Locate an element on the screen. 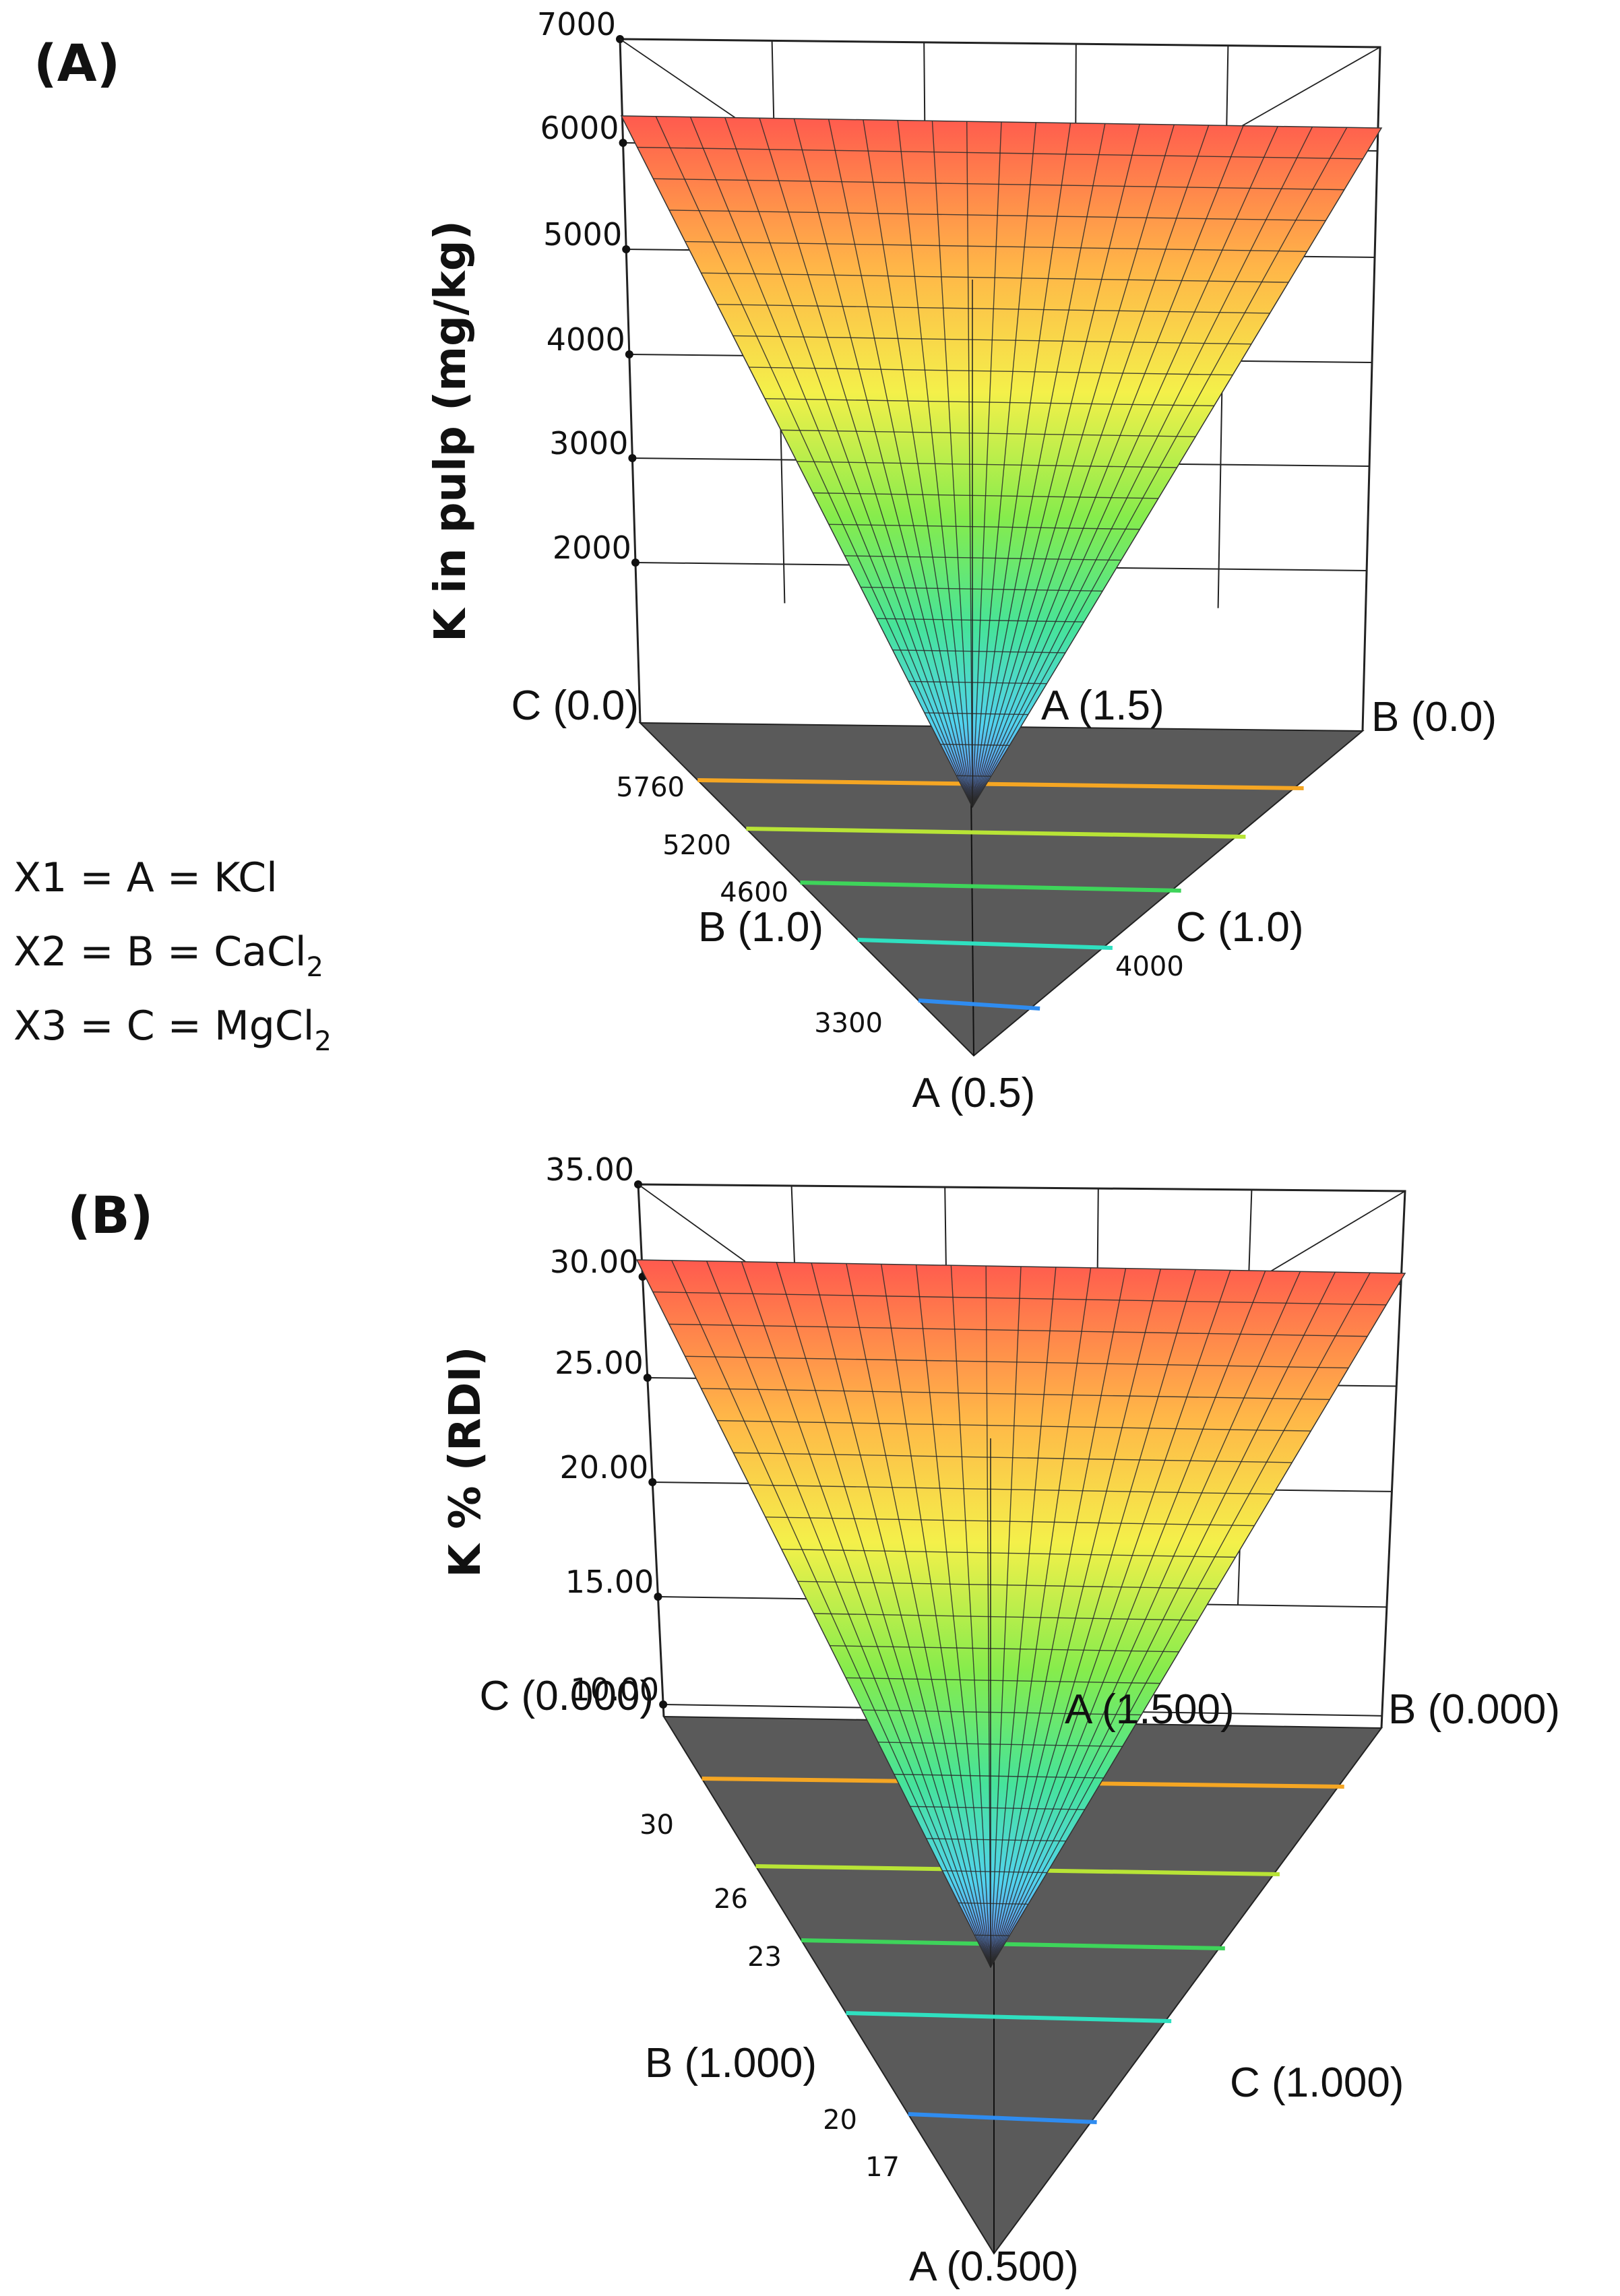 This screenshot has width=1620, height=2296. panel-a-z-ticks: 7000 6000 5000 4000 3000 2000 is located at coordinates (588, 286).